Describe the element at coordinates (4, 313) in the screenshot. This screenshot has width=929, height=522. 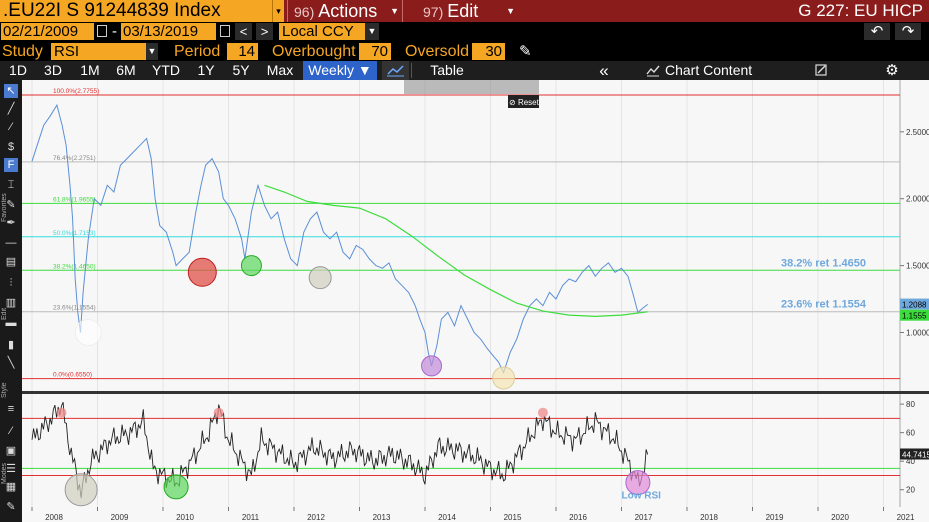
I see `edit-label: Edit` at that location.